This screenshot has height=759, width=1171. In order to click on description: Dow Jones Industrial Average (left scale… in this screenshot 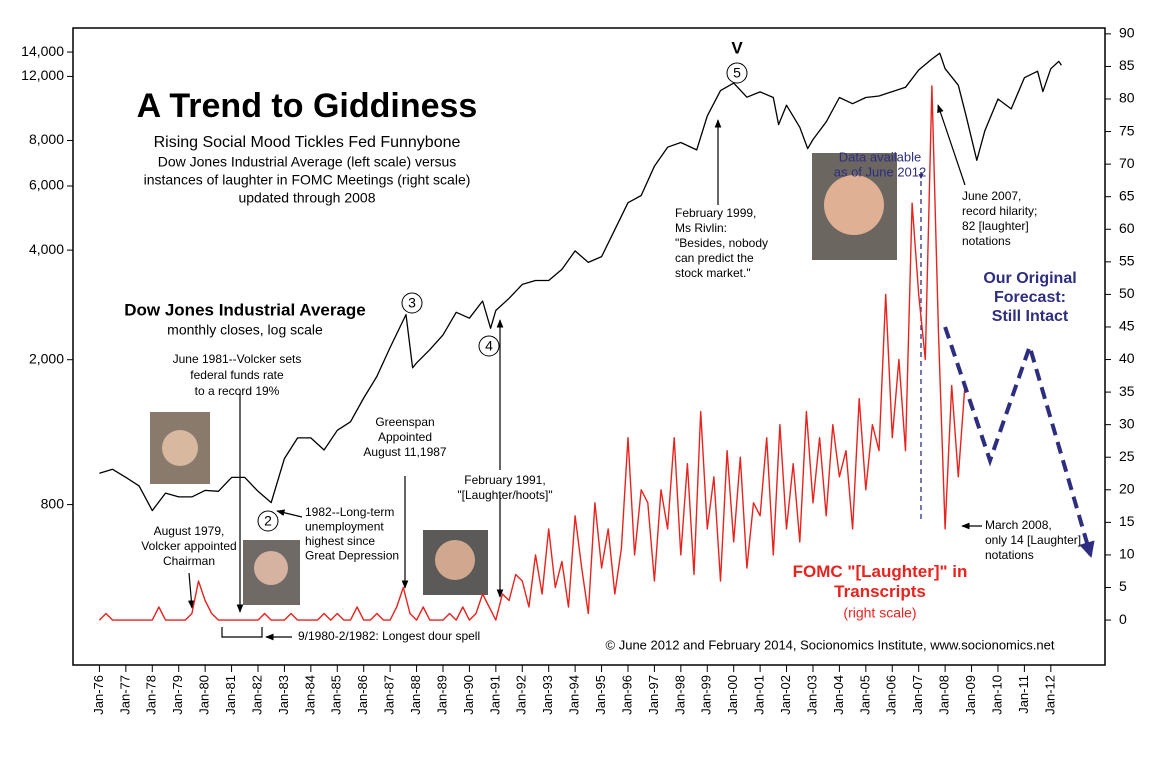, I will do `click(307, 162)`.